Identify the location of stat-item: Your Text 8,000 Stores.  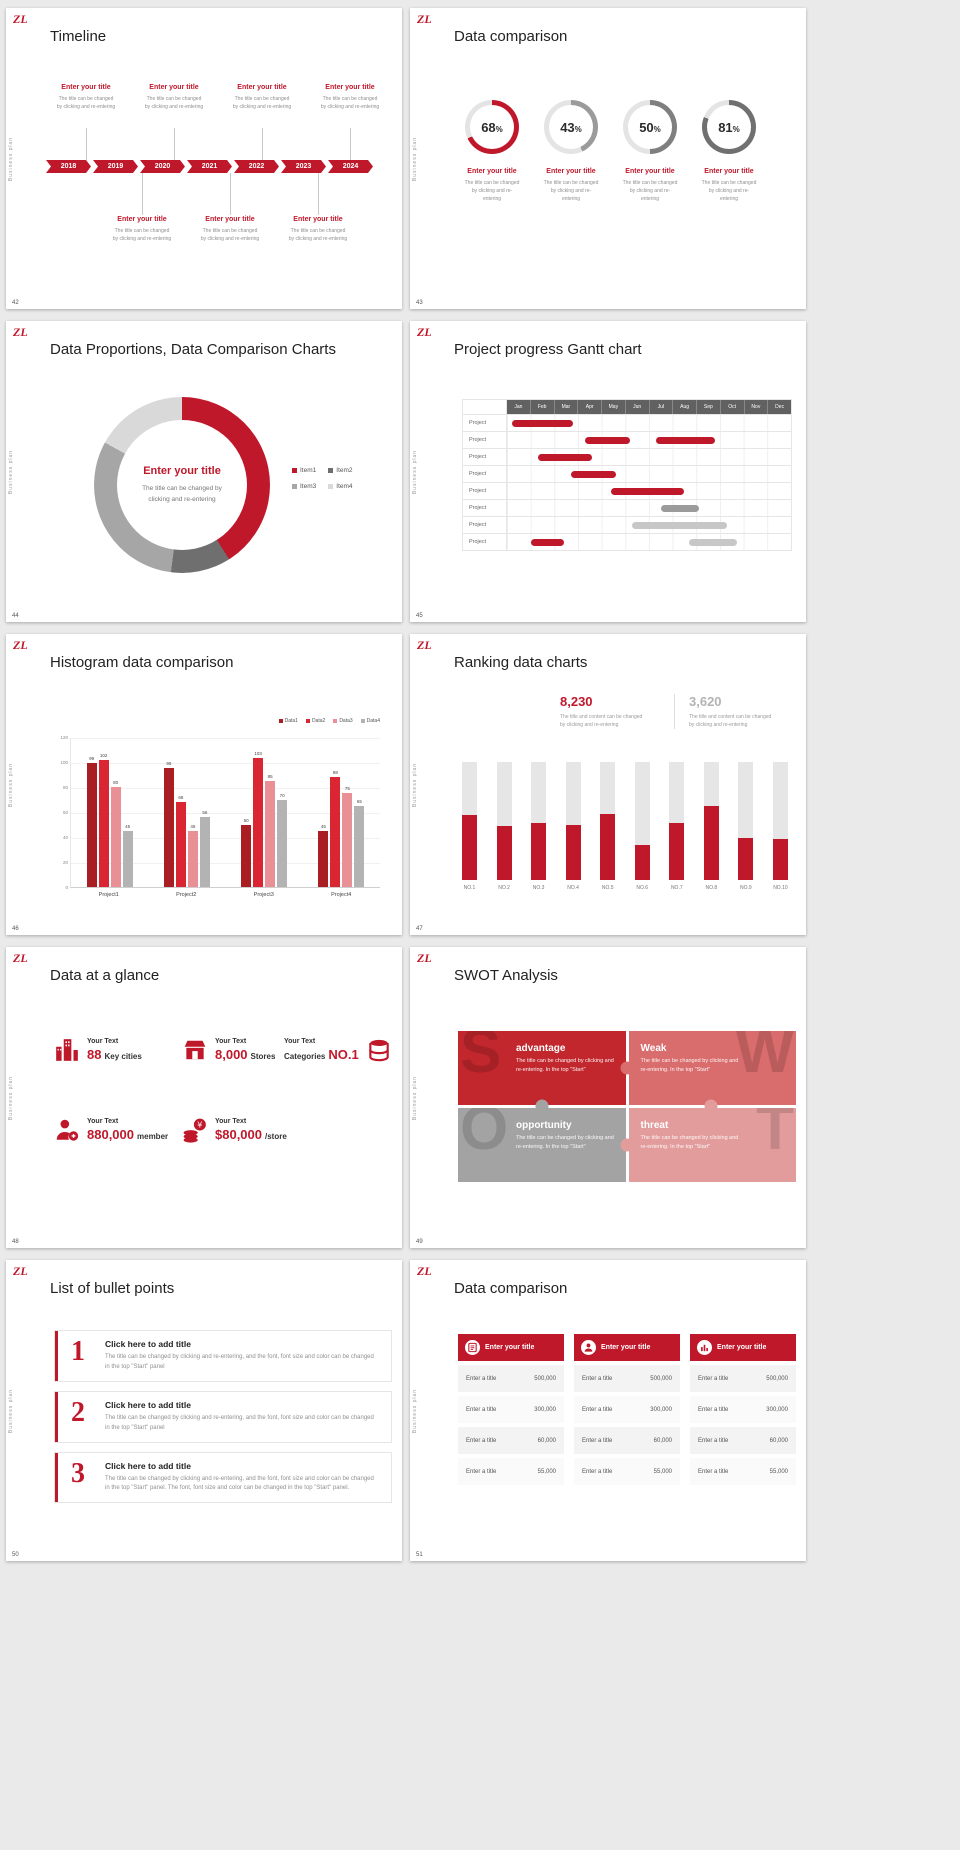
(228, 1050).